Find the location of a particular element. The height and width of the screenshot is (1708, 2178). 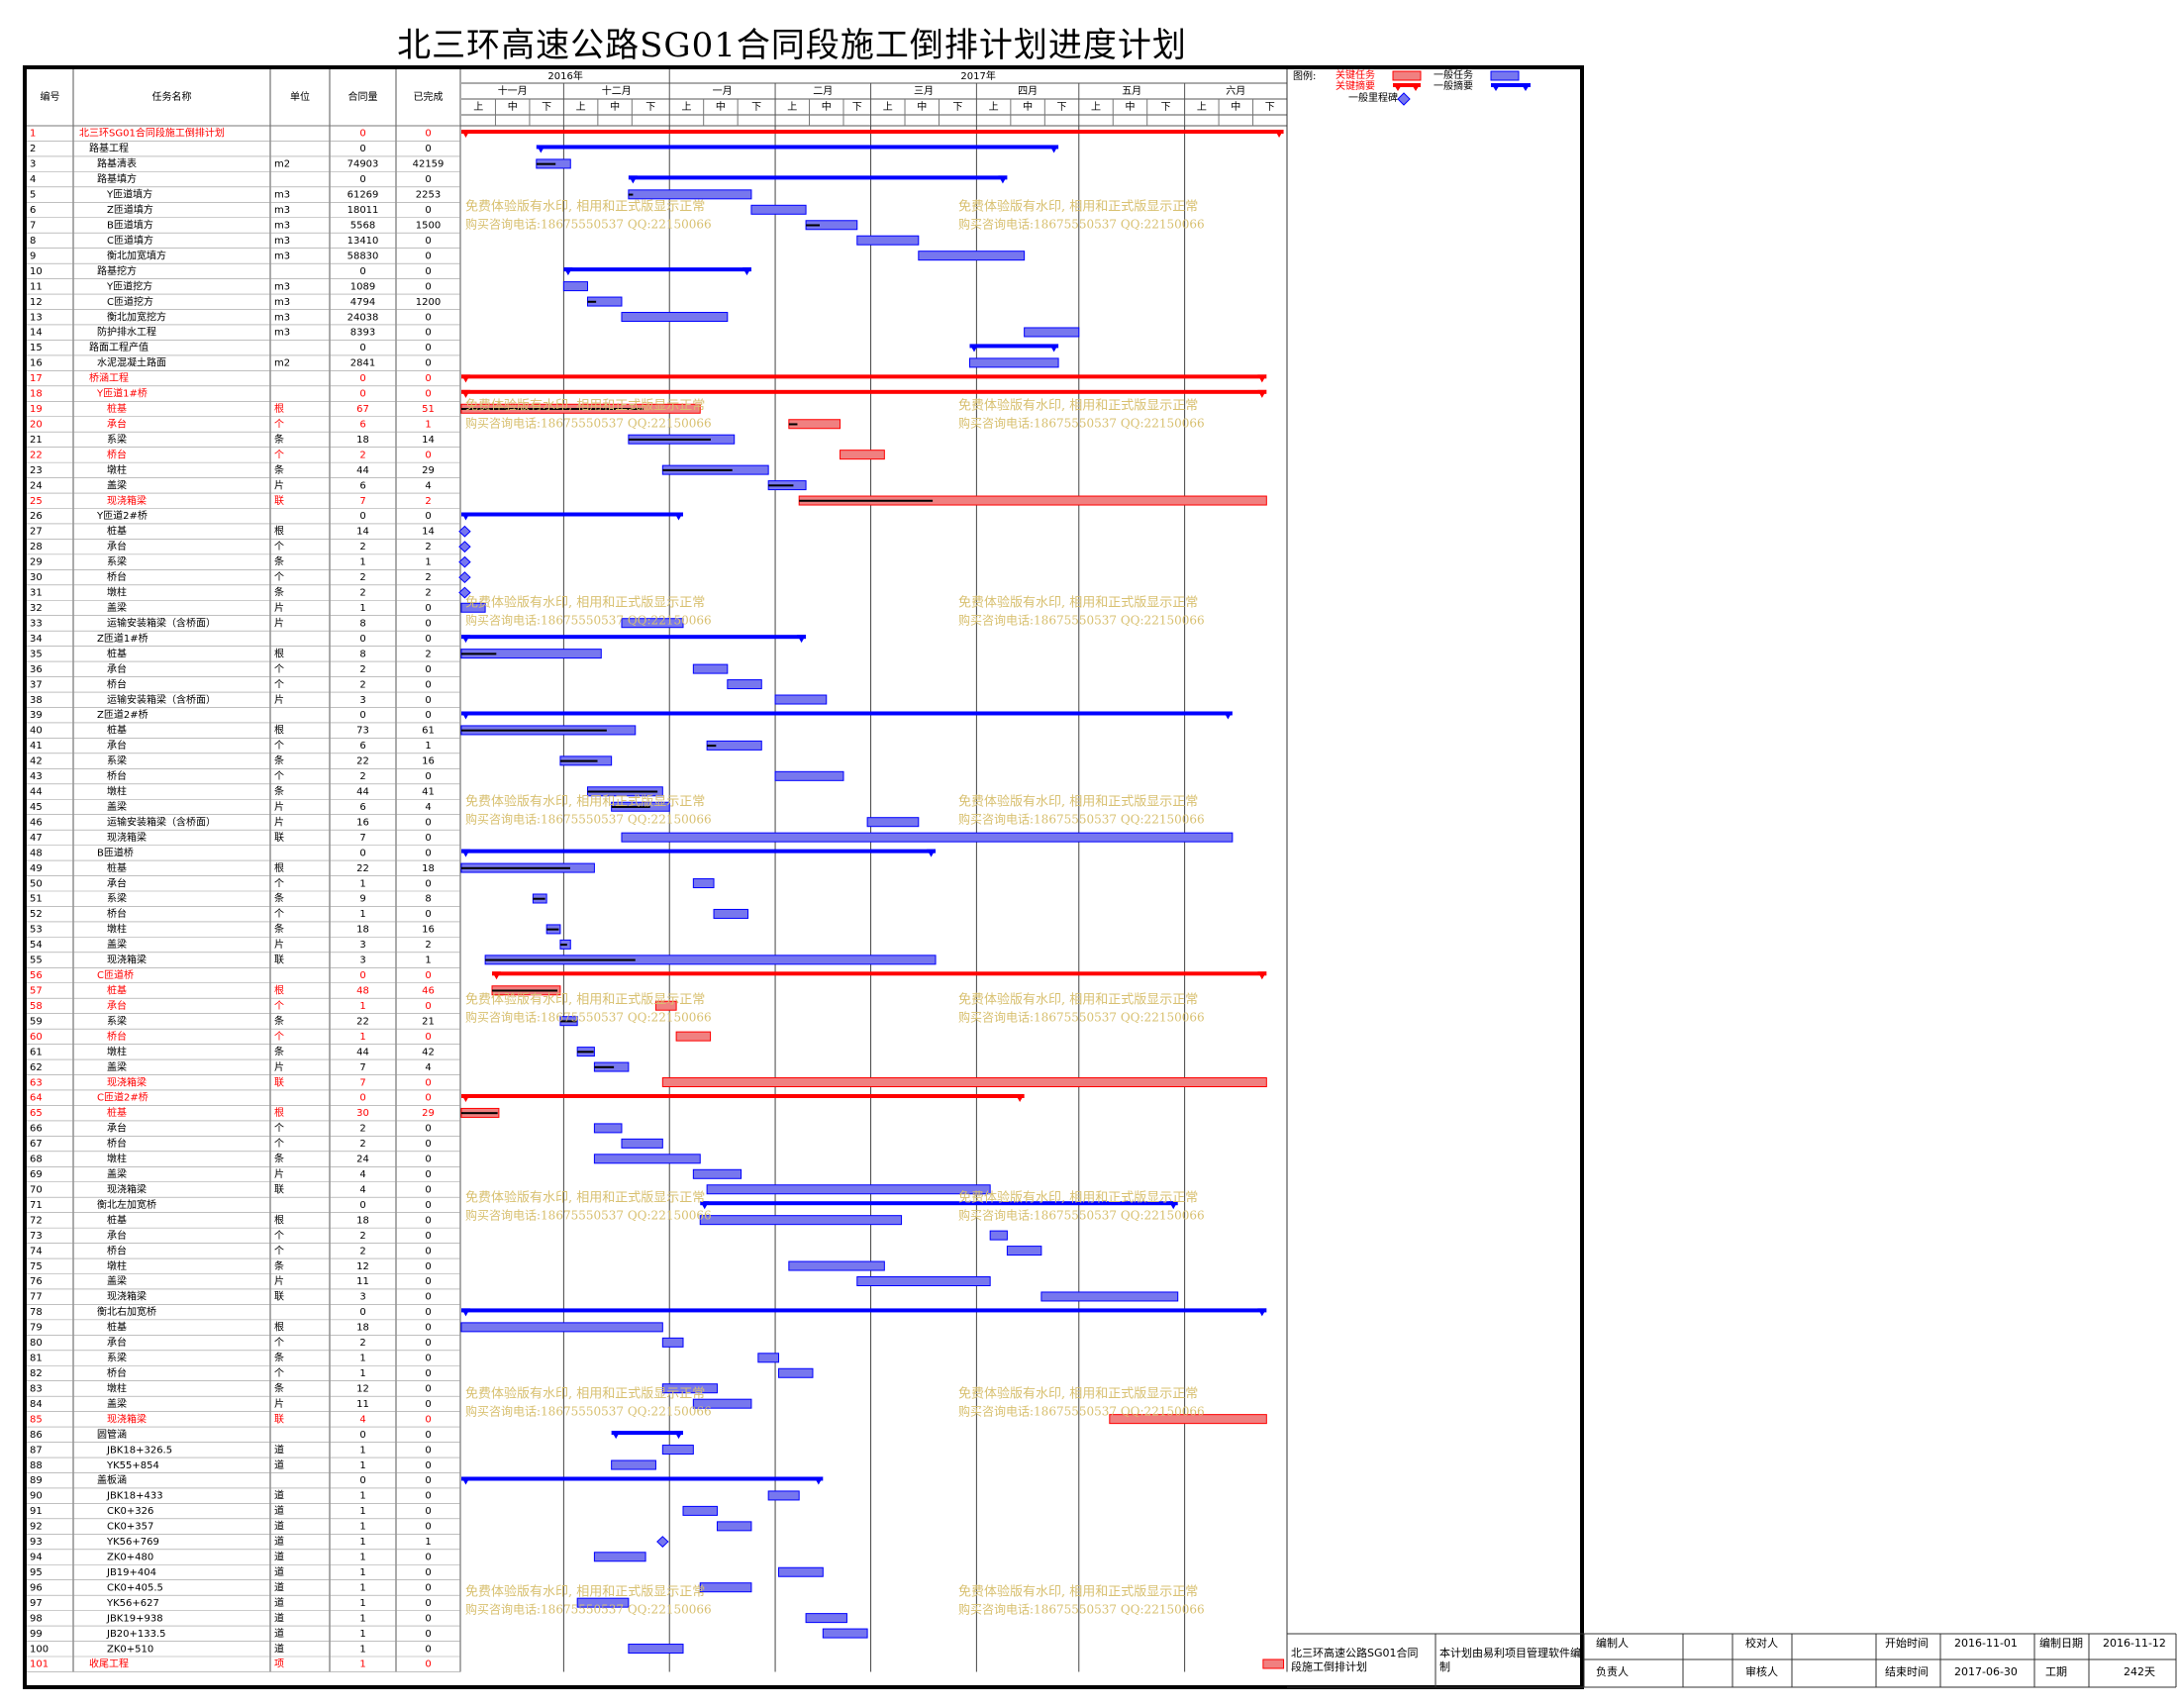

task-id: 34 is located at coordinates (36, 640).